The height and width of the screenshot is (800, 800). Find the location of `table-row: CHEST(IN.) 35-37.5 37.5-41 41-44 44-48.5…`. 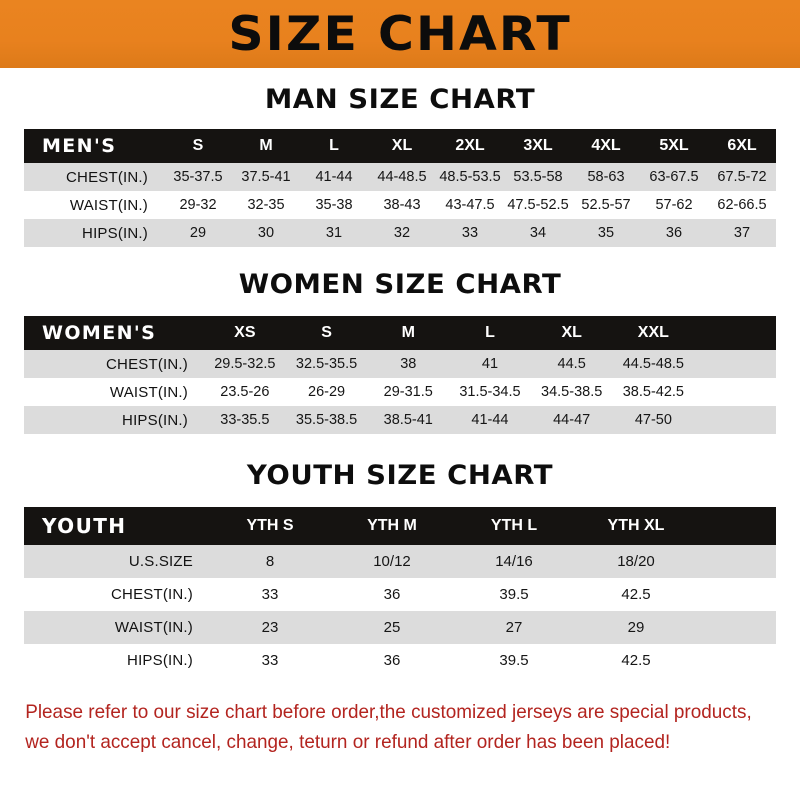

table-row: CHEST(IN.) 35-37.5 37.5-41 41-44 44-48.5… is located at coordinates (400, 177).